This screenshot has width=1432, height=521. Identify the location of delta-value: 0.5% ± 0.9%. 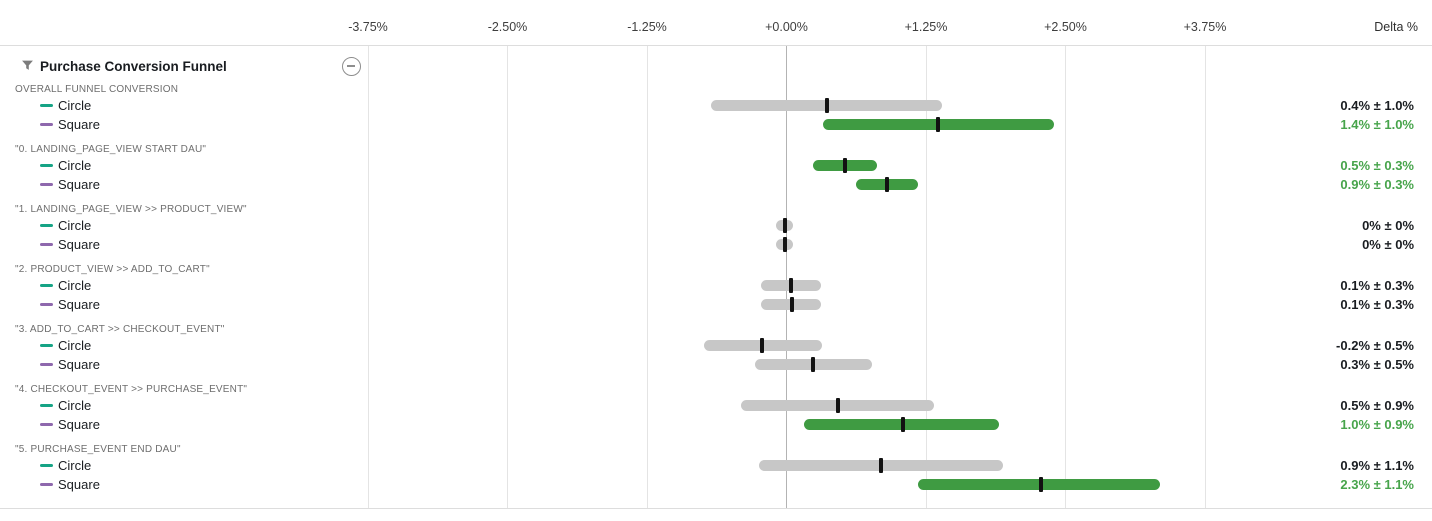
(1377, 405).